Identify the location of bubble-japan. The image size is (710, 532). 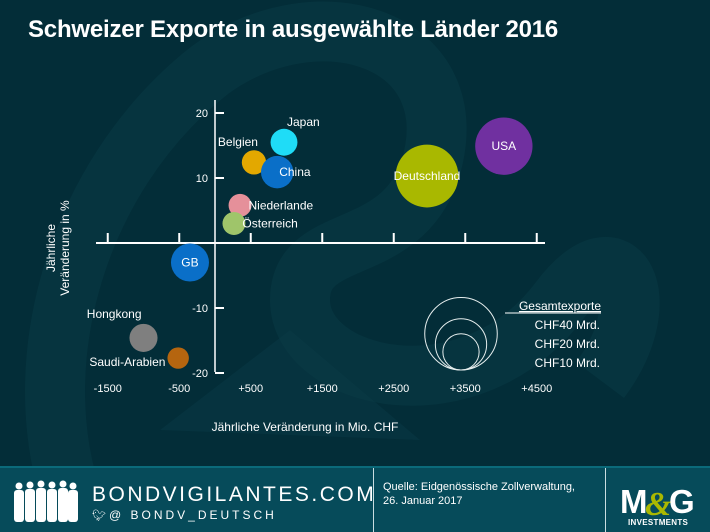
(284, 142).